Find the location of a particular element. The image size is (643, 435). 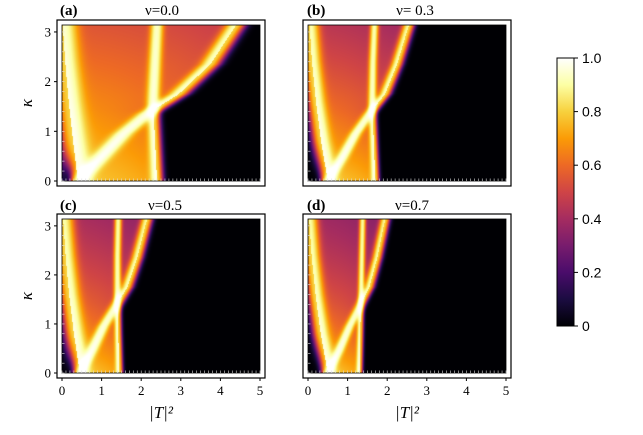

panel-title: ν=0.5 is located at coordinates (165, 206).